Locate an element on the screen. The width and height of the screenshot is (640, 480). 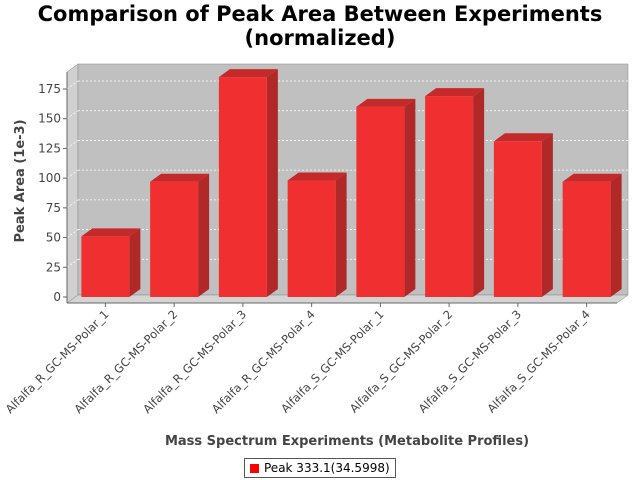
y-tick-label: 75 is located at coordinates (53, 208).